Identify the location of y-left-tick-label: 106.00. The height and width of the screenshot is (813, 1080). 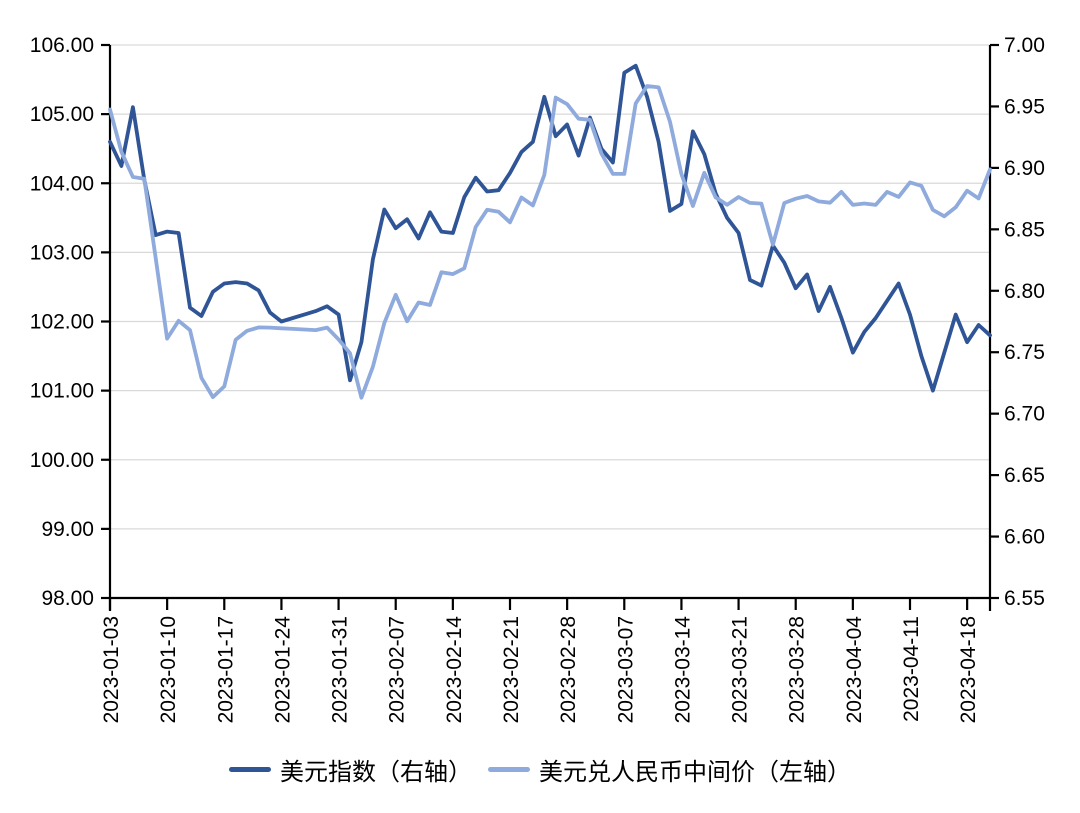
(62, 45).